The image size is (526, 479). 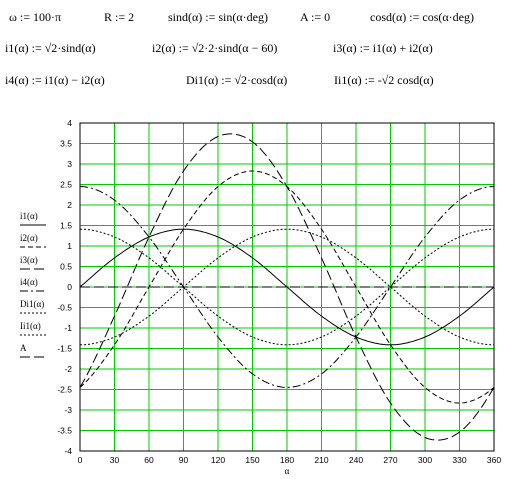 I want to click on y-tick-label: 0.5, so click(x=66, y=267).